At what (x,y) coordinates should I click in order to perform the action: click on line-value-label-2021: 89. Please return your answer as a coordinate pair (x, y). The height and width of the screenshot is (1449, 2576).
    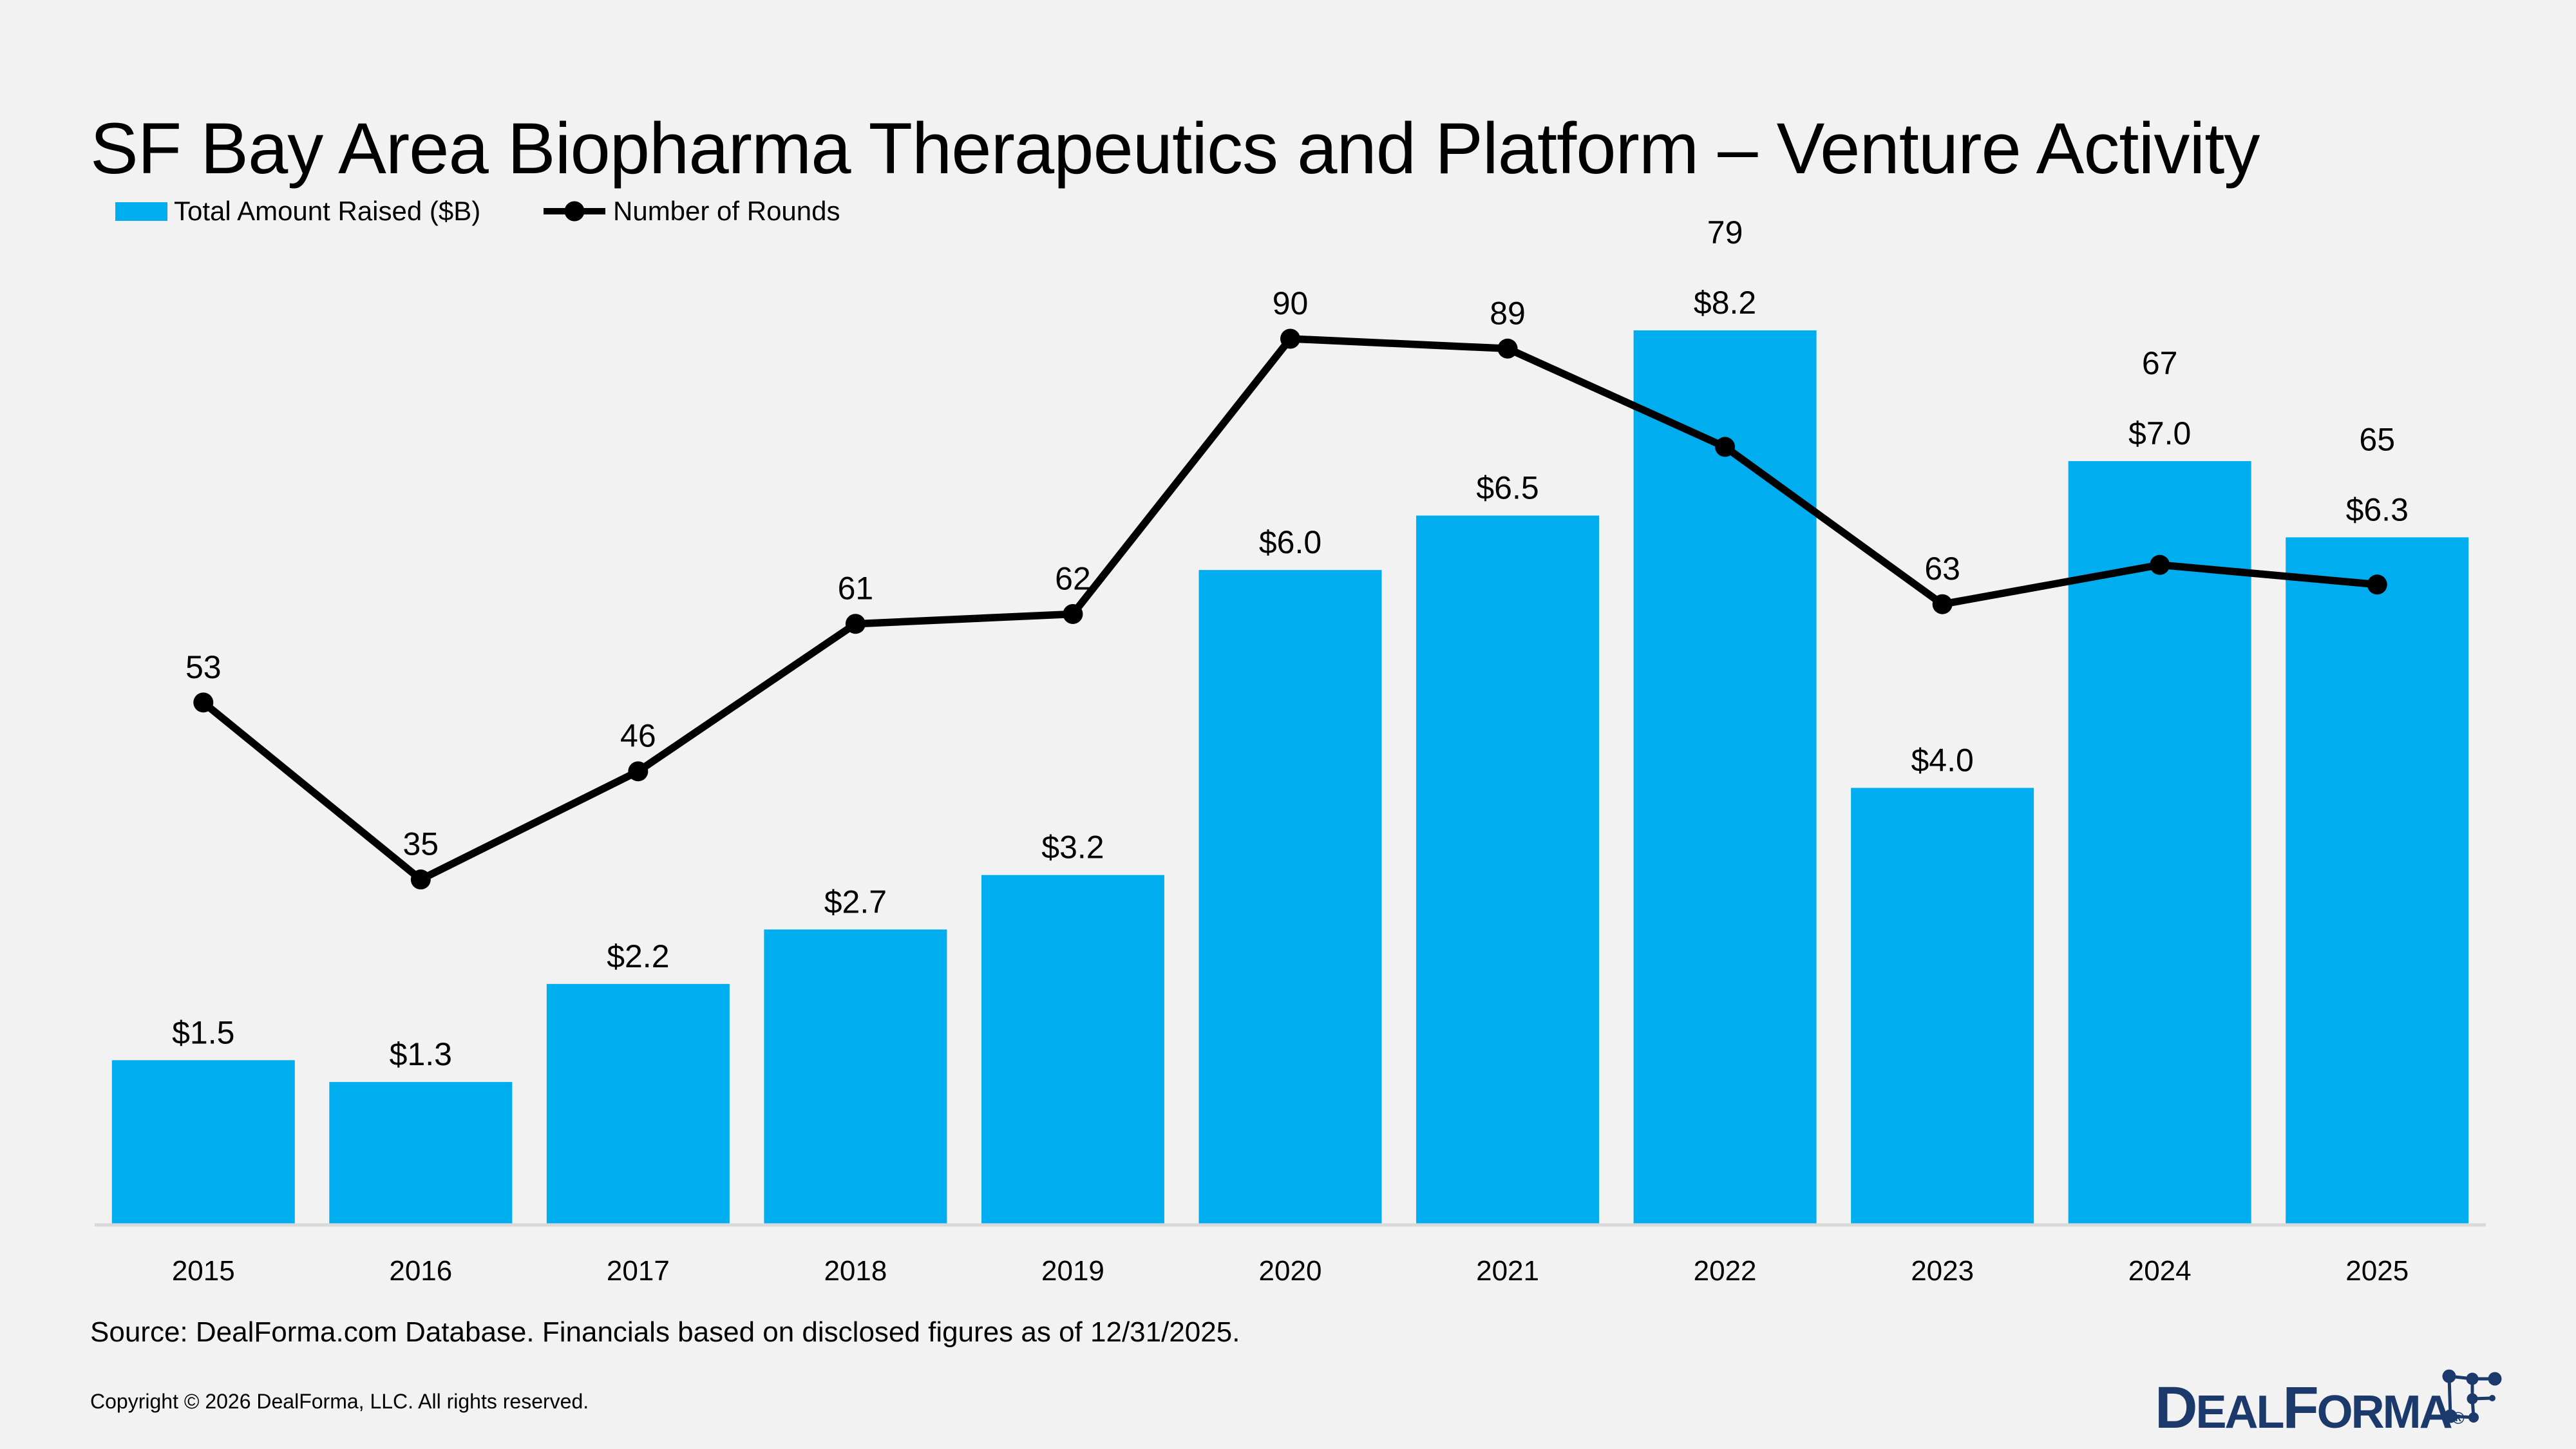
    Looking at the image, I should click on (1508, 313).